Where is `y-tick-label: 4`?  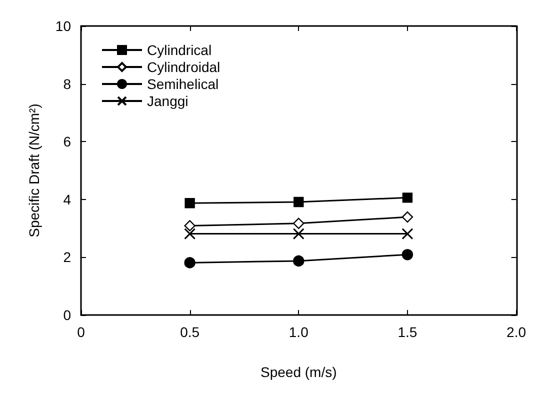 y-tick-label: 4 is located at coordinates (67, 199).